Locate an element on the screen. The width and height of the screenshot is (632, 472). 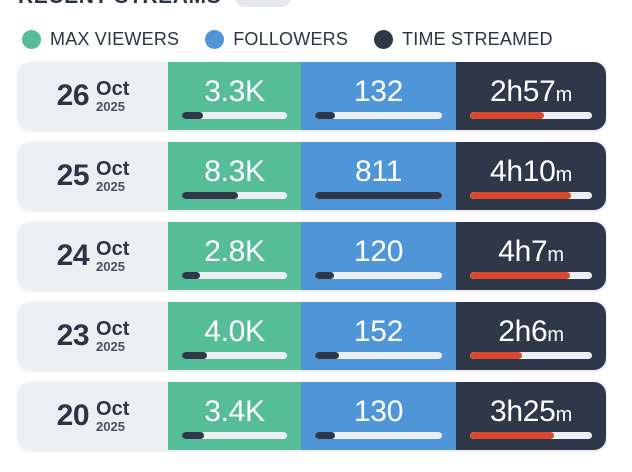
time-streamed-value: 2h57m is located at coordinates (531, 91).